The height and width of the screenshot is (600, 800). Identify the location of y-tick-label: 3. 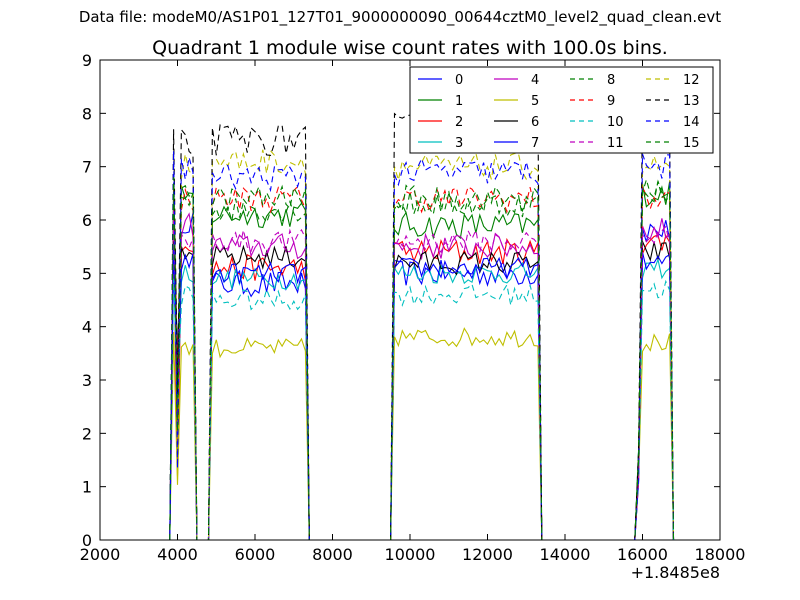
(87, 380).